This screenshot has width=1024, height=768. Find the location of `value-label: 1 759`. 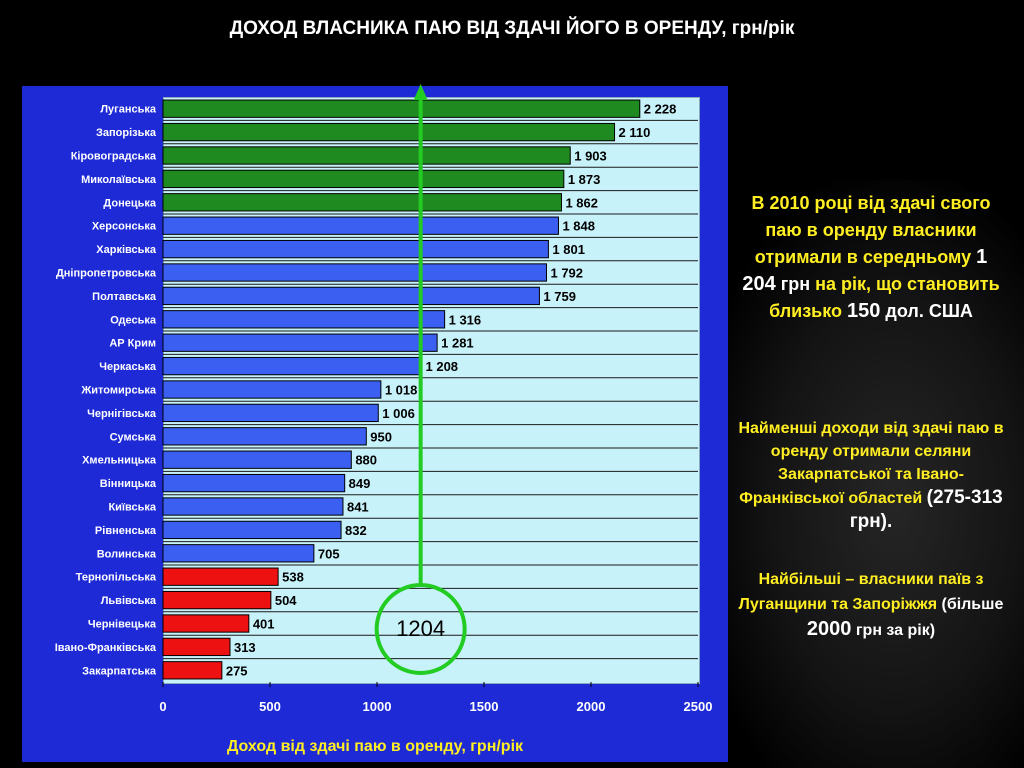

value-label: 1 759 is located at coordinates (559, 296).